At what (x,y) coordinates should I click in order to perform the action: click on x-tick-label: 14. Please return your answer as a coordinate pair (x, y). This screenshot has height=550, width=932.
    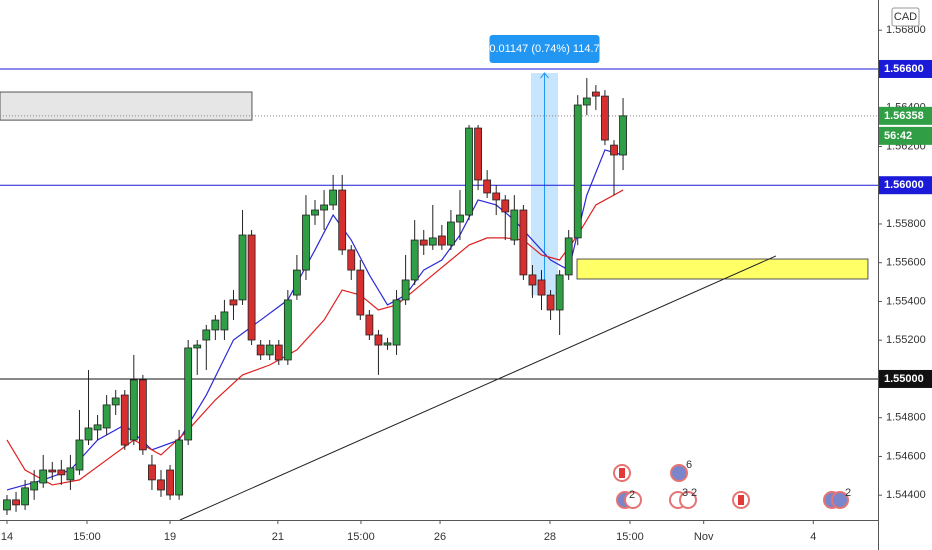
    Looking at the image, I should click on (7, 537).